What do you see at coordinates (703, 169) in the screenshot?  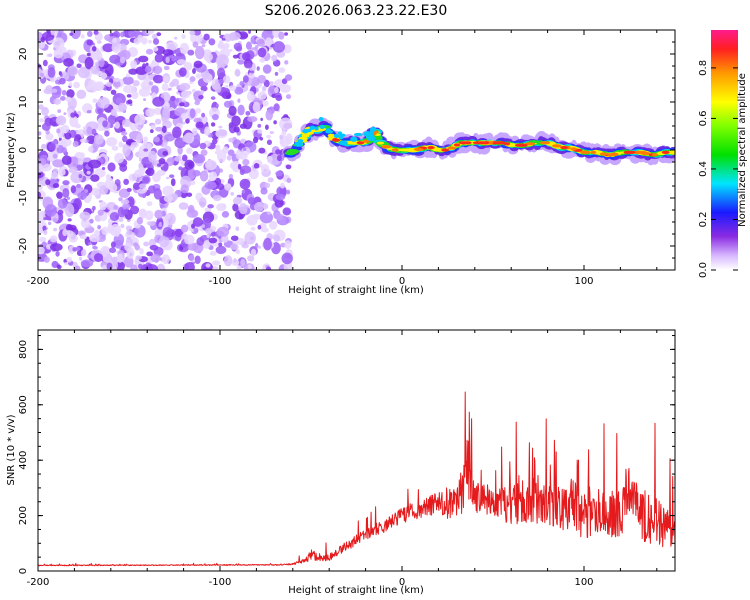 I see `colorbar-tick-label: 0.4` at bounding box center [703, 169].